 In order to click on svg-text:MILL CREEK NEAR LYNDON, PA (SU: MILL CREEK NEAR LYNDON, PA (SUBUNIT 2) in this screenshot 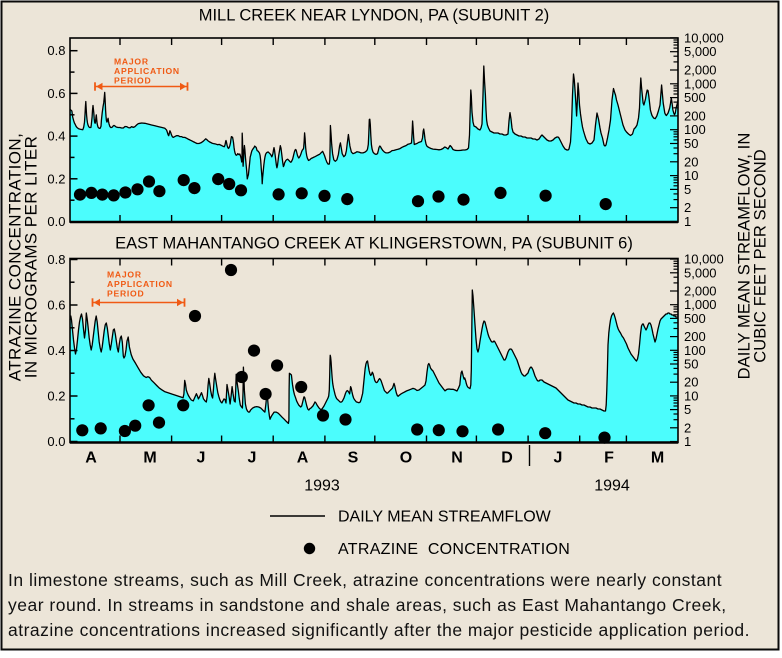, I will do `click(374, 16)`.